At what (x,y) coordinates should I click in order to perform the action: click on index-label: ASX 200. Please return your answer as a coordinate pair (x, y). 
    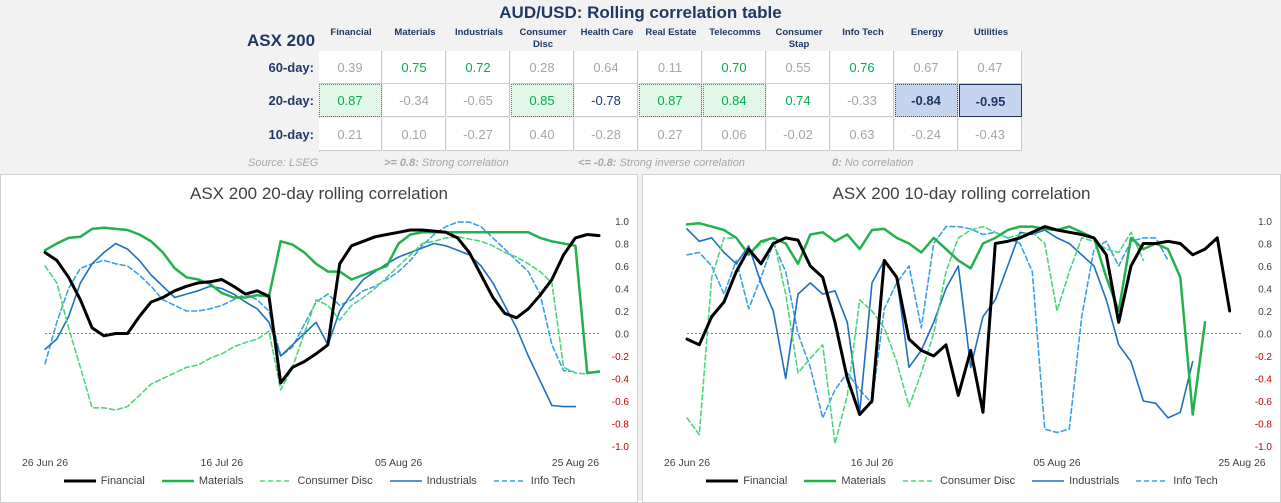
    Looking at the image, I should click on (281, 40).